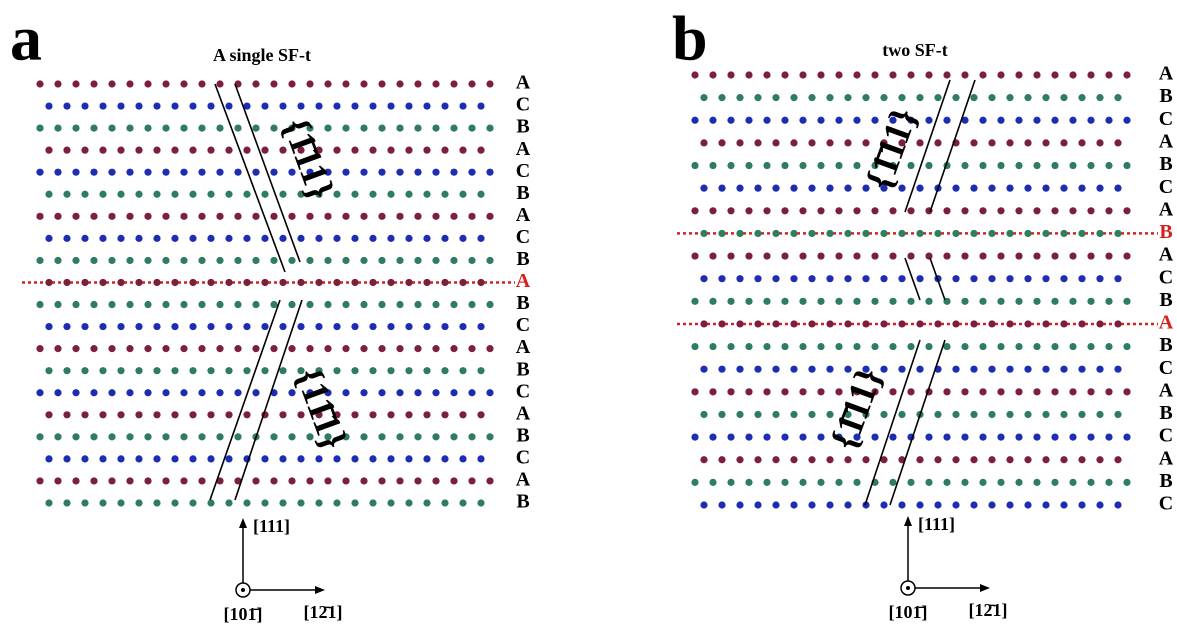 This screenshot has height=630, width=1177. I want to click on layer-letter: C, so click(1166, 187).